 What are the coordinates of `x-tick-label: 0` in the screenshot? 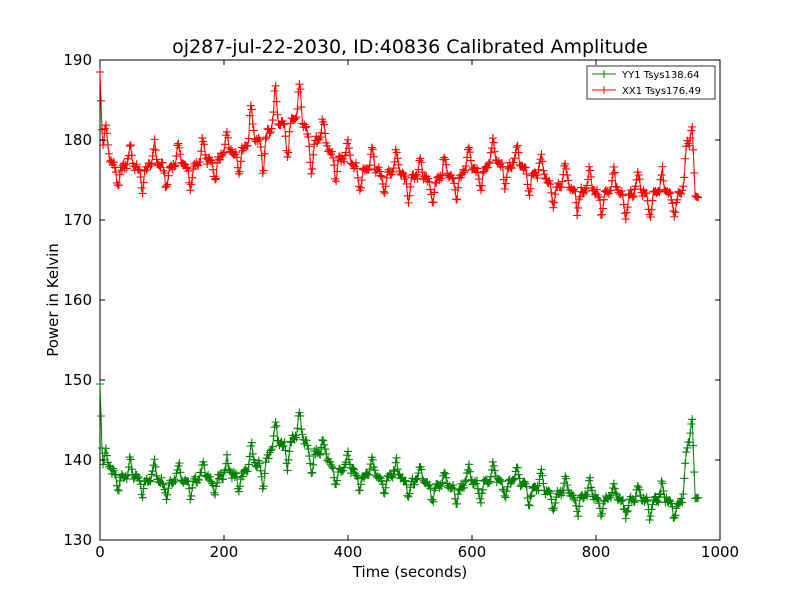 It's located at (100, 552).